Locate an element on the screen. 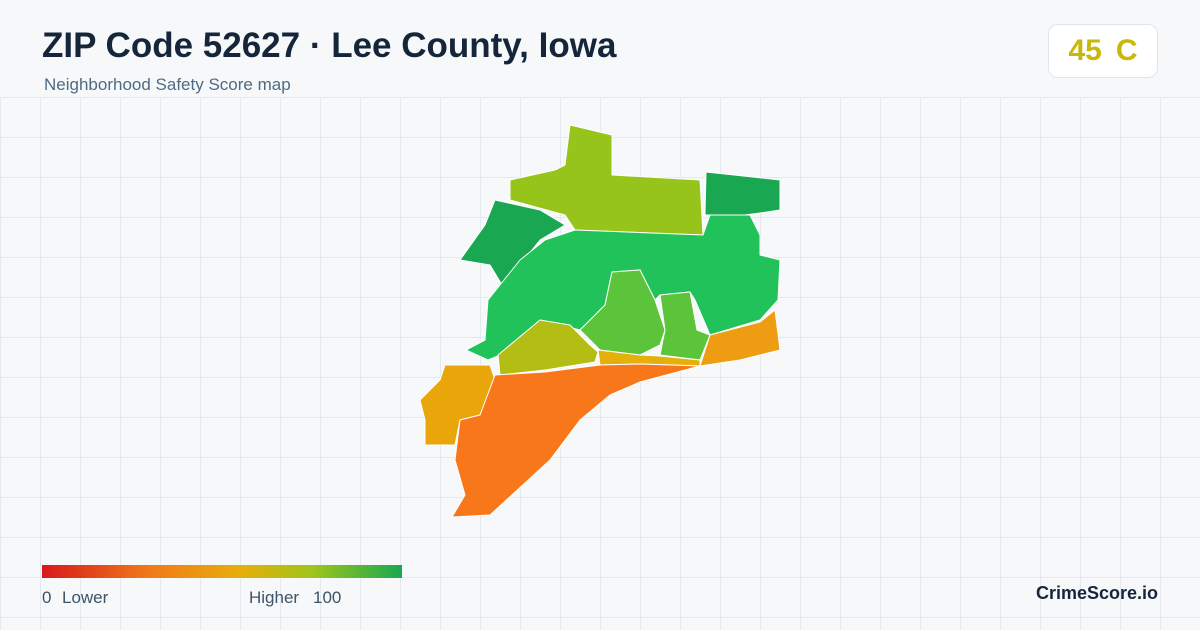 The width and height of the screenshot is (1200, 630). legend-min: 0 is located at coordinates (47, 597).